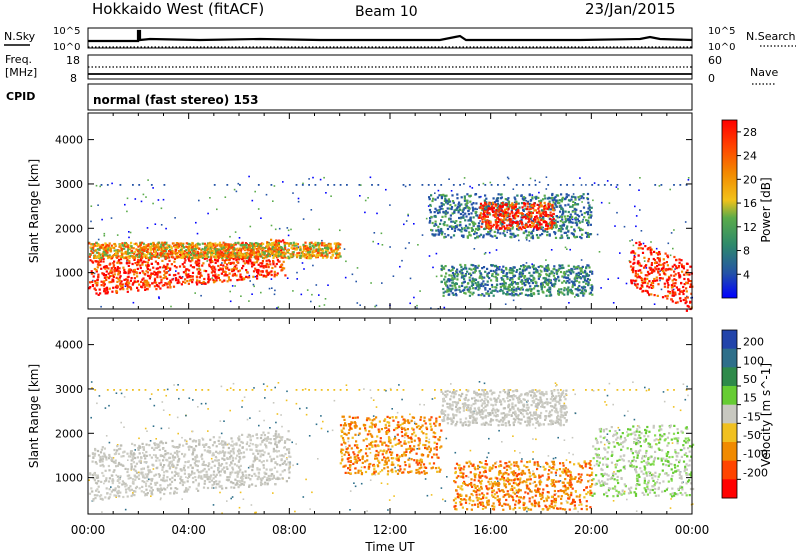 This screenshot has height=554, width=800. What do you see at coordinates (750, 203) in the screenshot?
I see `colorbar-tick-label: 16` at bounding box center [750, 203].